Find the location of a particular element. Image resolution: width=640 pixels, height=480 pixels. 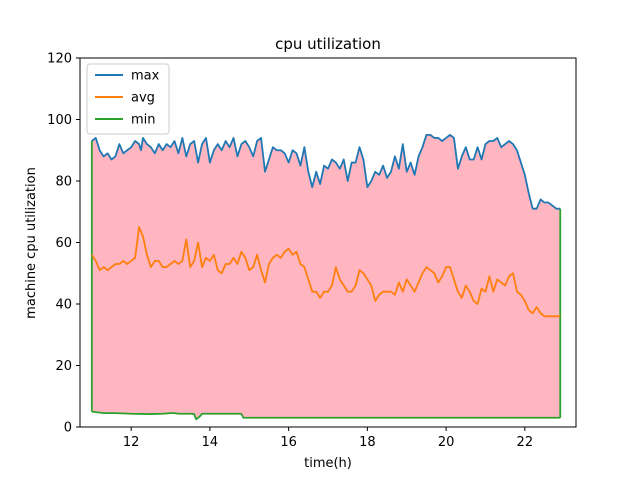

y-axis-ticks: 0 20 40 60 80 100 120 is located at coordinates (63, 244).